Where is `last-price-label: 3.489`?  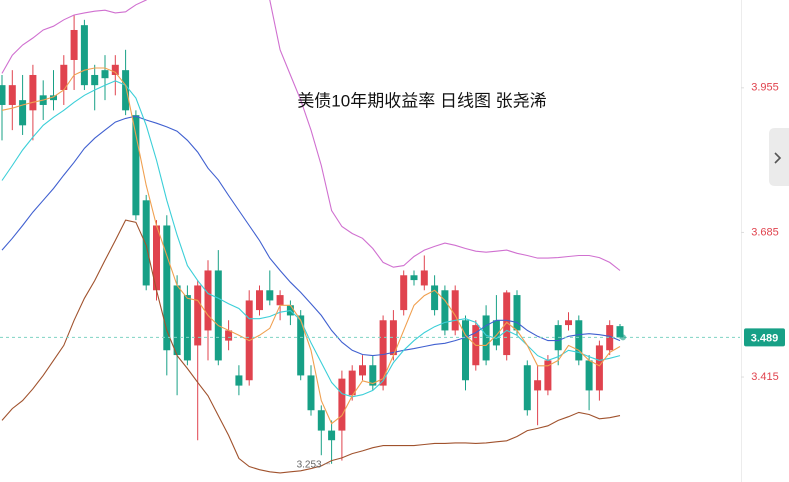
last-price-label: 3.489 is located at coordinates (765, 338).